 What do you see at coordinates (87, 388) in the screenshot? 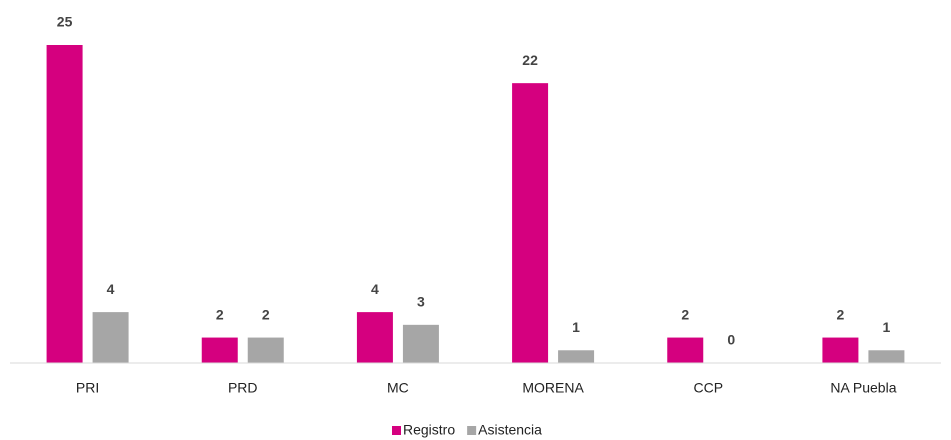
I see `x-tick-label: PRI` at bounding box center [87, 388].